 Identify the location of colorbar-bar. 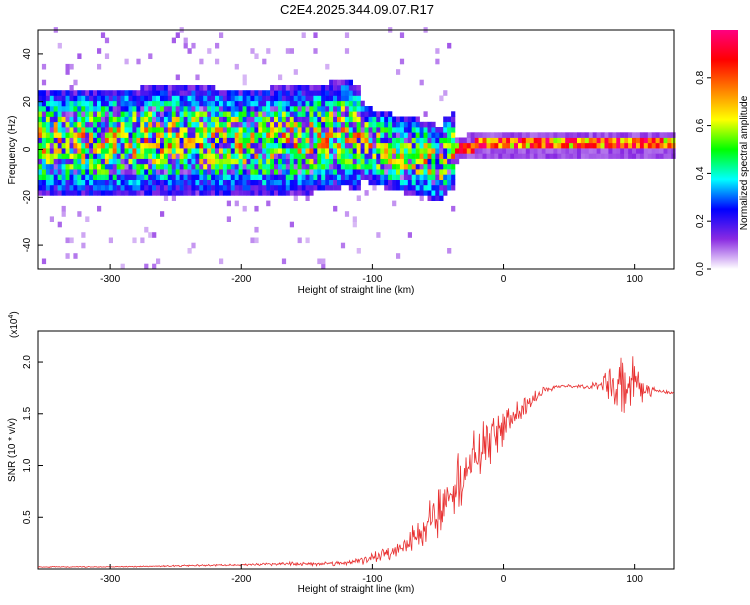
(724, 149).